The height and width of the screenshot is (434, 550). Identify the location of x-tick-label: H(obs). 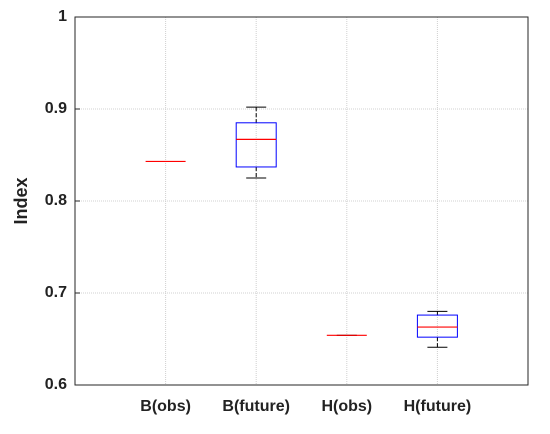
(346, 406).